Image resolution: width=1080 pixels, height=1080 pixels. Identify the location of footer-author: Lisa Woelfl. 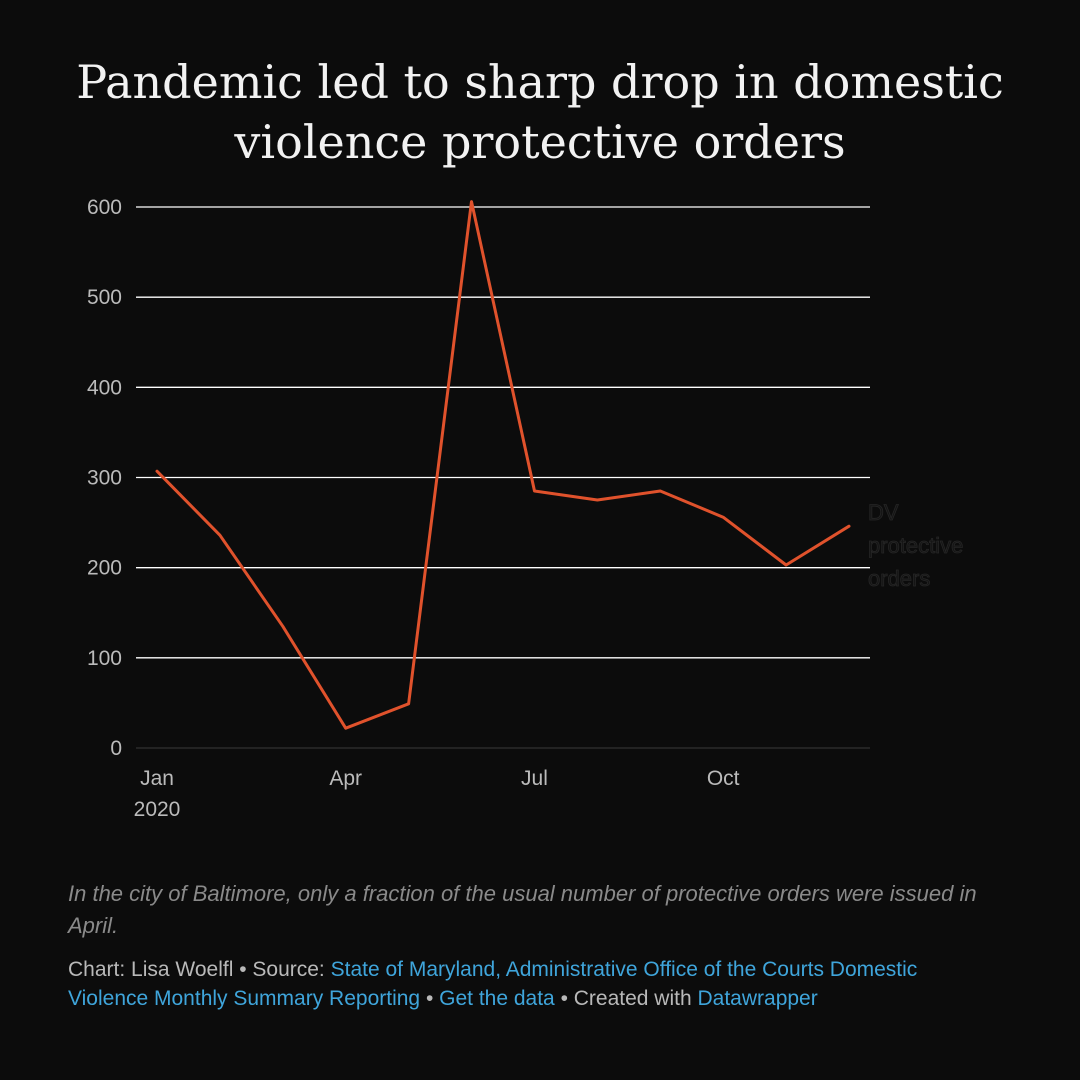
(182, 969).